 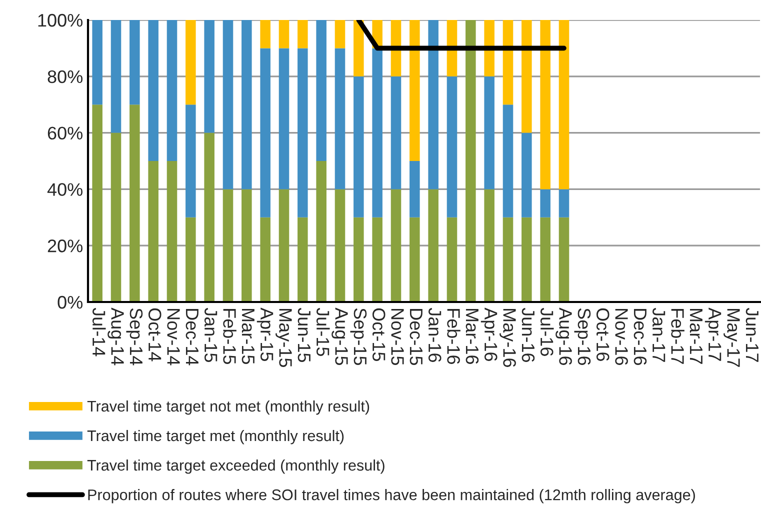 I want to click on x-tick-label: Sep-14, so click(x=134, y=337).